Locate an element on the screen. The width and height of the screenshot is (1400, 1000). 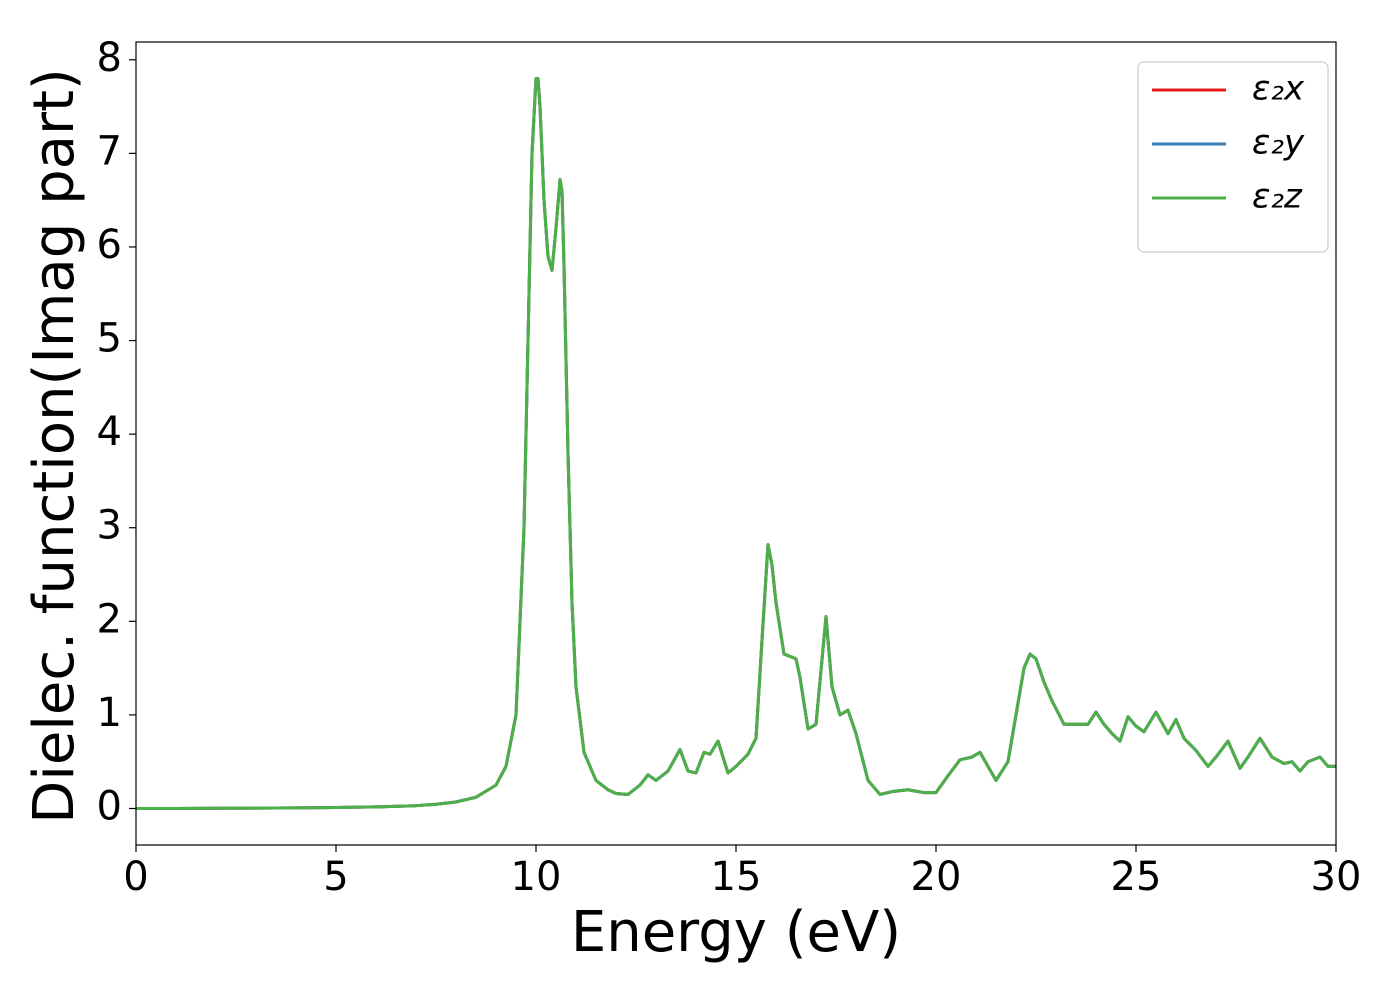
legend-label: ε₂x is located at coordinates (1278, 89).